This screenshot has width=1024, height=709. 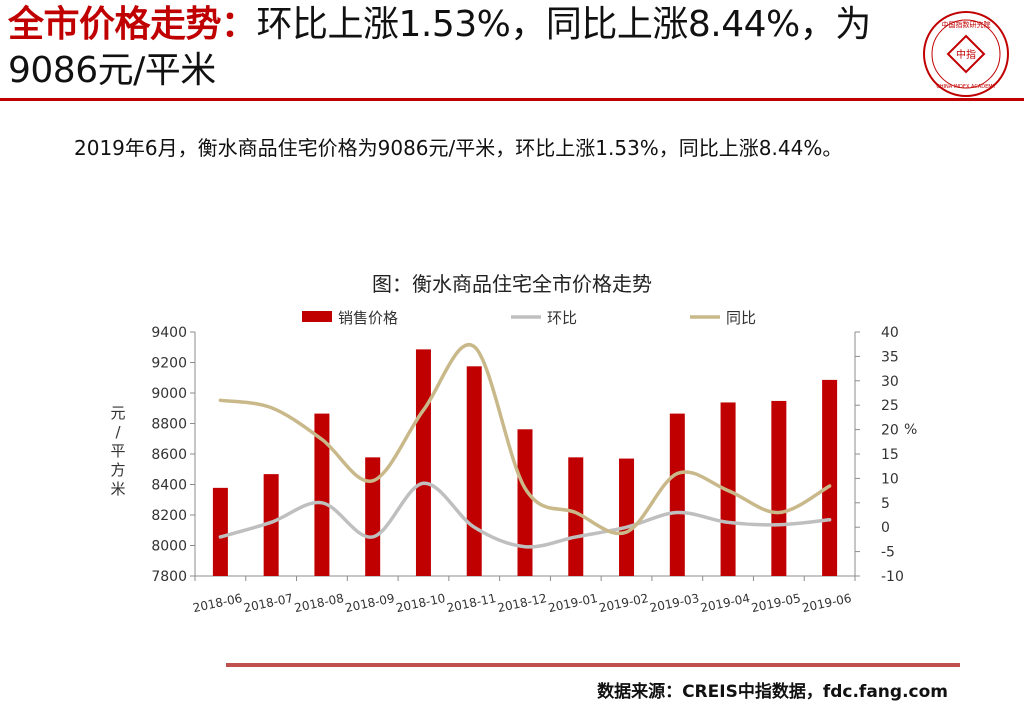 I want to click on header-divider, so click(x=512, y=99).